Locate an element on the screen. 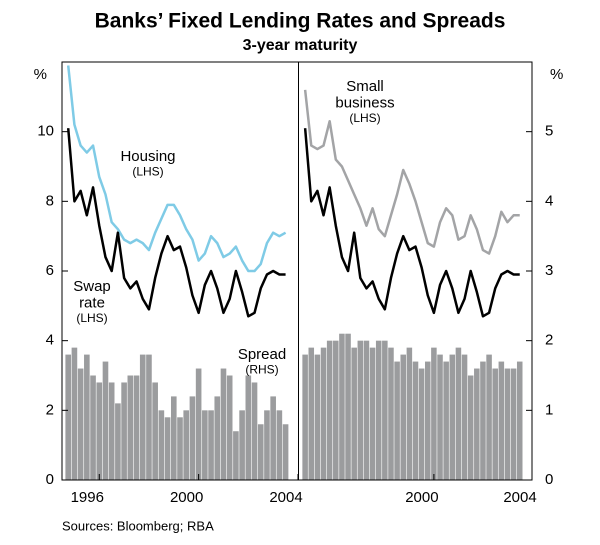 The width and height of the screenshot is (600, 545). y-tick-label: 10 is located at coordinates (45, 131).